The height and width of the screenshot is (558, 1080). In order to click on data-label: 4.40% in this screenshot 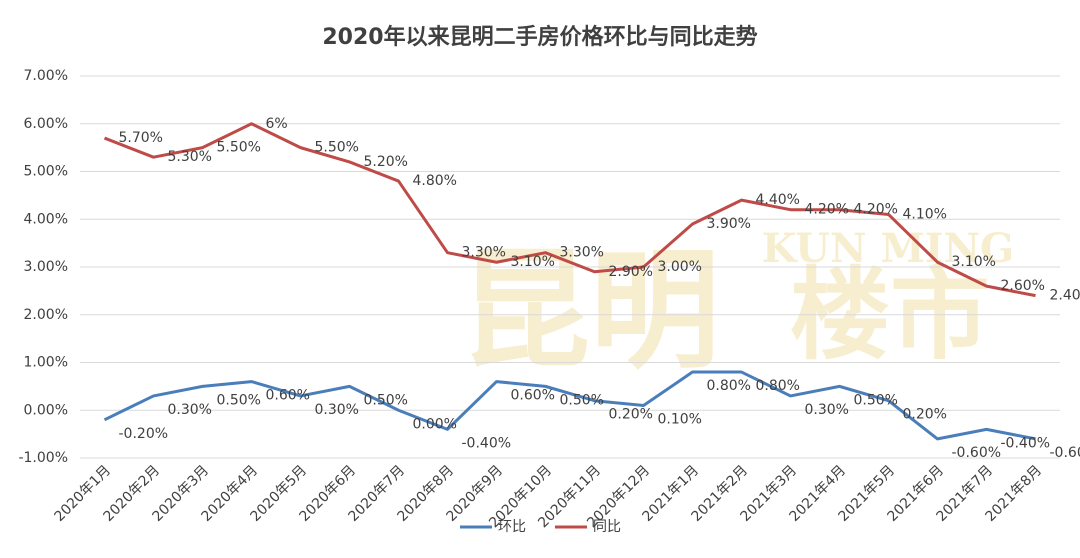, I will do `click(778, 200)`.